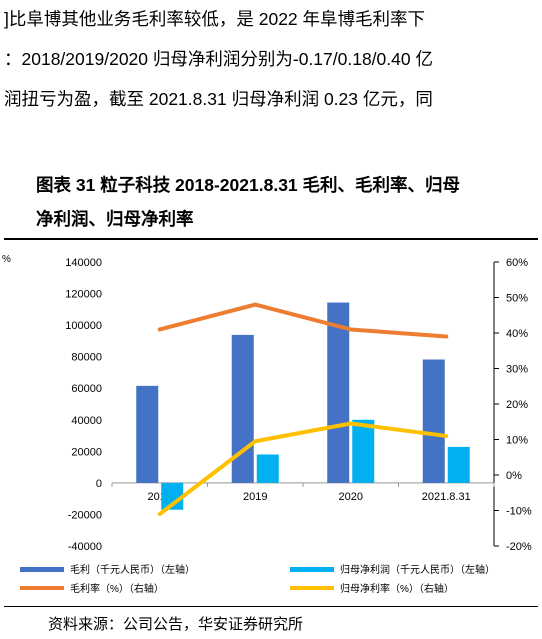 Image resolution: width=542 pixels, height=639 pixels. What do you see at coordinates (215, 19) in the screenshot?
I see `body-text-line-1: ]比阜博其他业务毛利率较低，是 2022 年阜博毛利率下` at bounding box center [215, 19].